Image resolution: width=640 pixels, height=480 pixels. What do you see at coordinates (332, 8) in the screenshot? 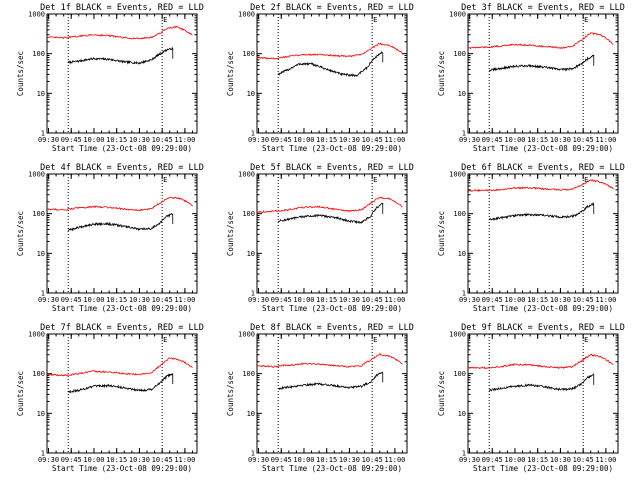
I see `panel-title: Det 2f BLACK = Events, RED = LLD` at bounding box center [332, 8].